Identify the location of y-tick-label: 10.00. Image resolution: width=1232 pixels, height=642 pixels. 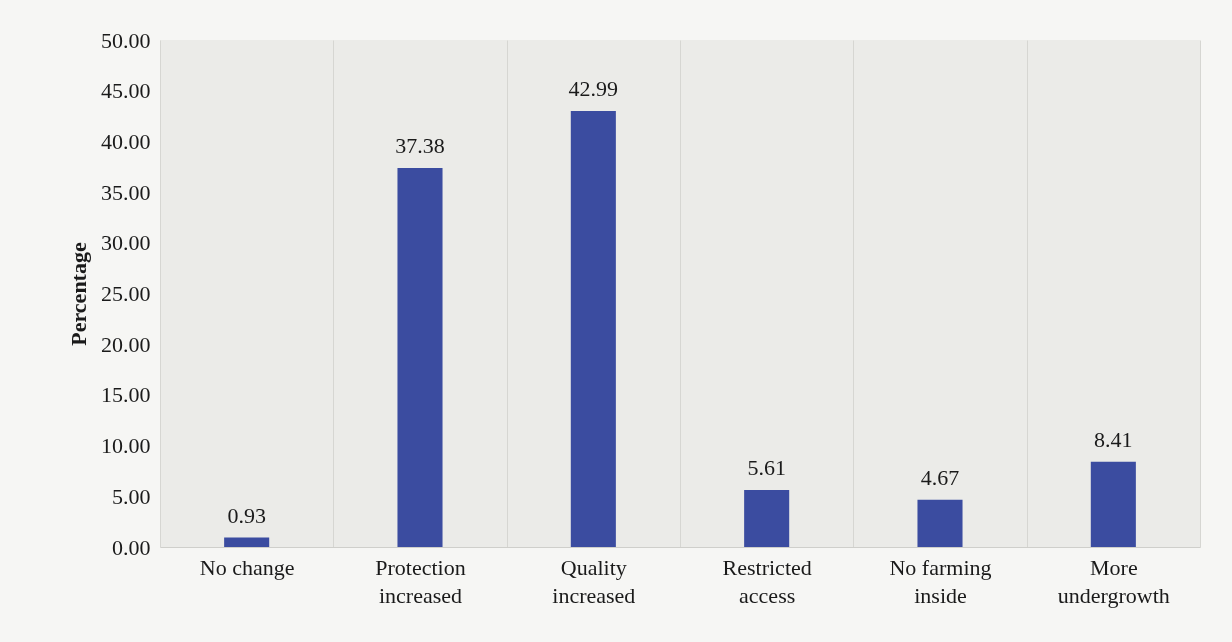
(126, 446).